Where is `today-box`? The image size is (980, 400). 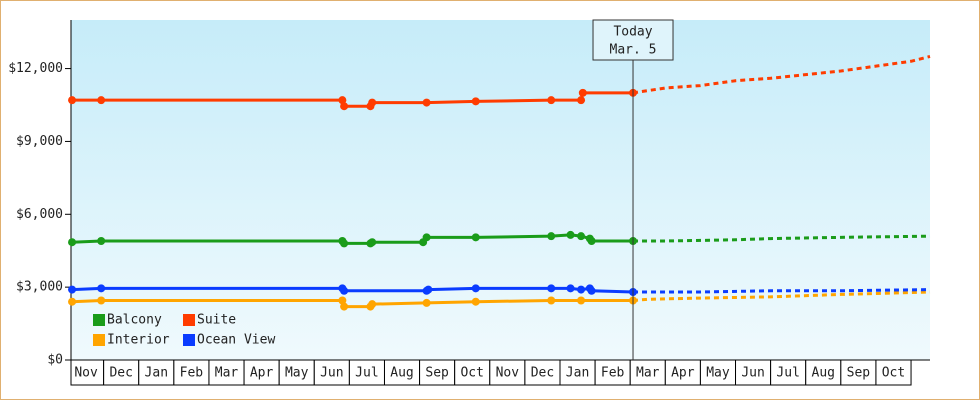 today-box is located at coordinates (633, 40).